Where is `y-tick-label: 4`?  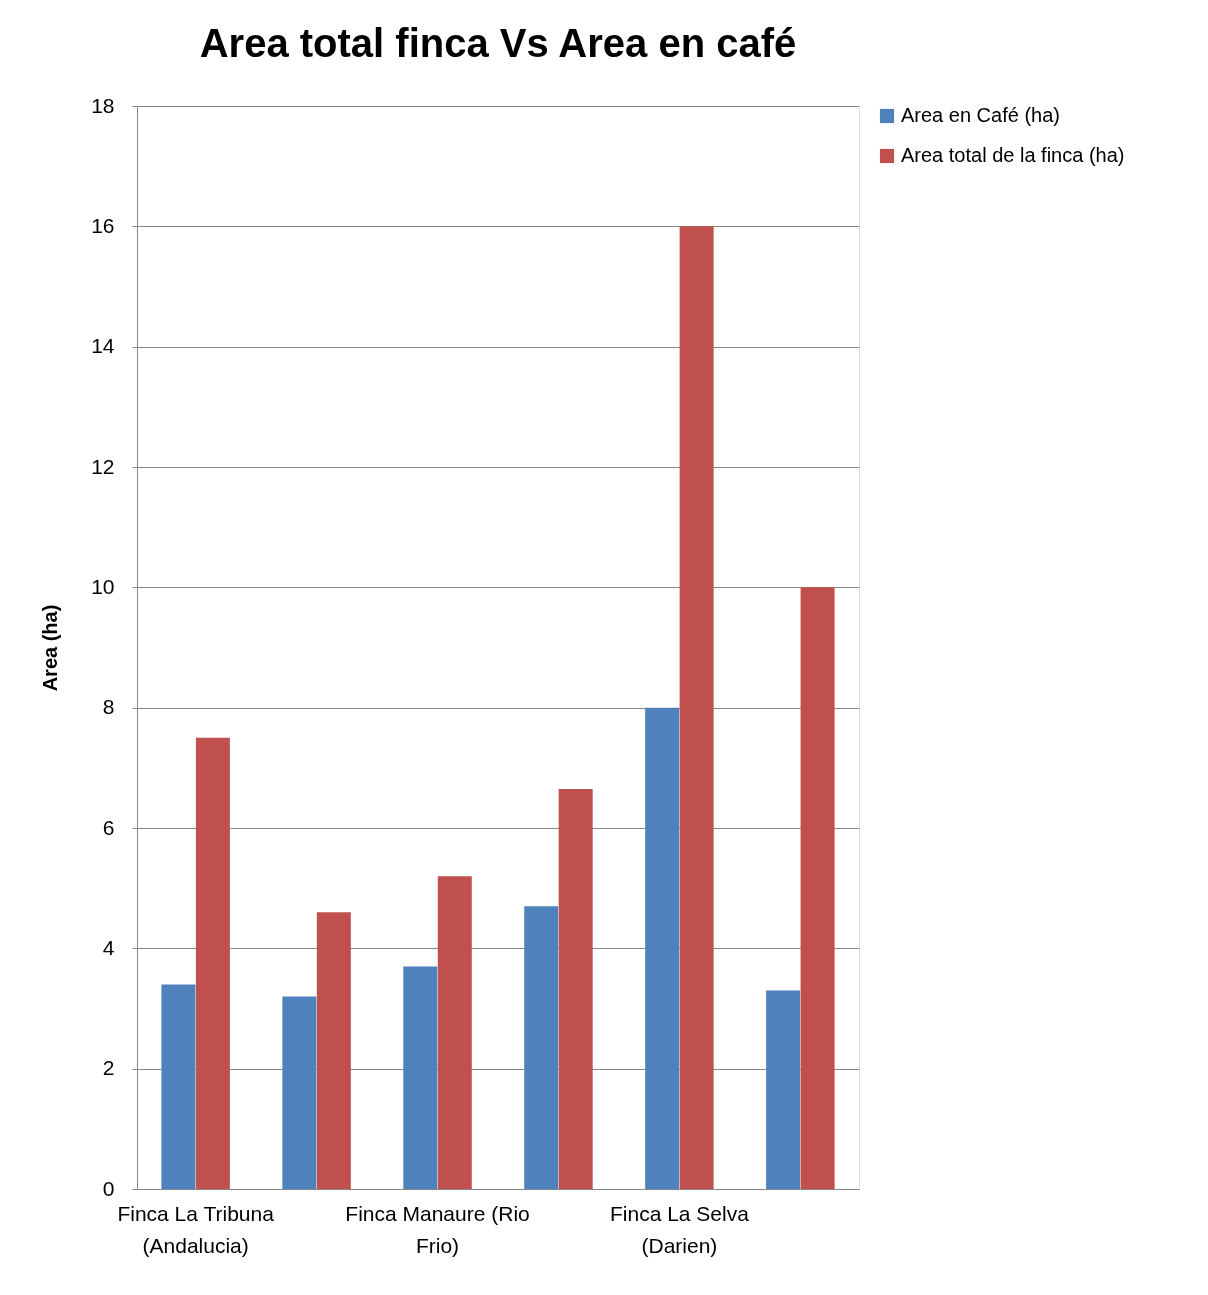
y-tick-label: 4 is located at coordinates (108, 947).